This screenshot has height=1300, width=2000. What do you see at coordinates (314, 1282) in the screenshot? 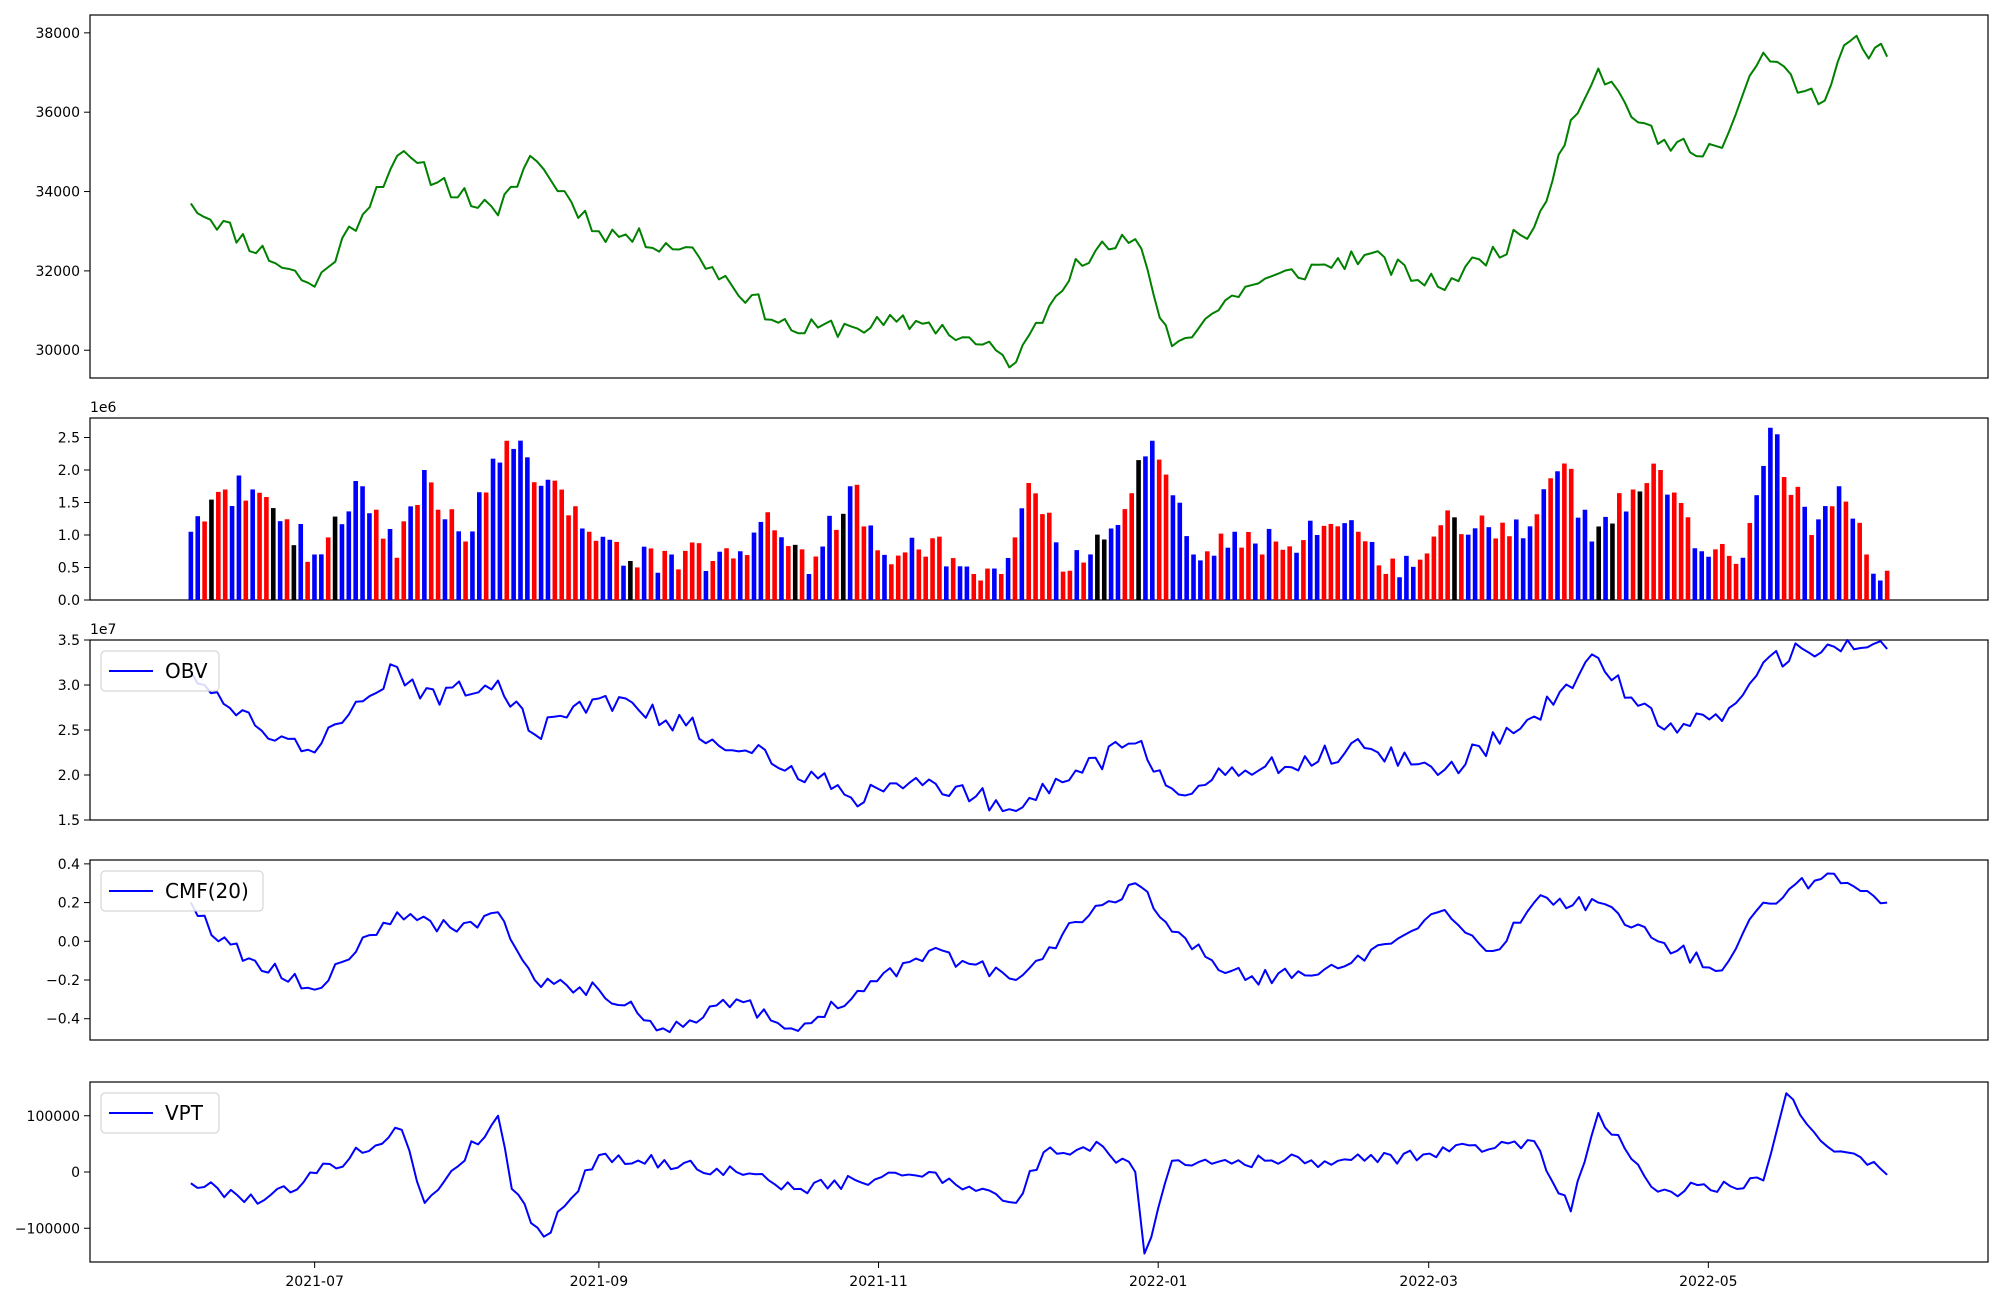
I see `x-tick-label: 2021-07` at bounding box center [314, 1282].